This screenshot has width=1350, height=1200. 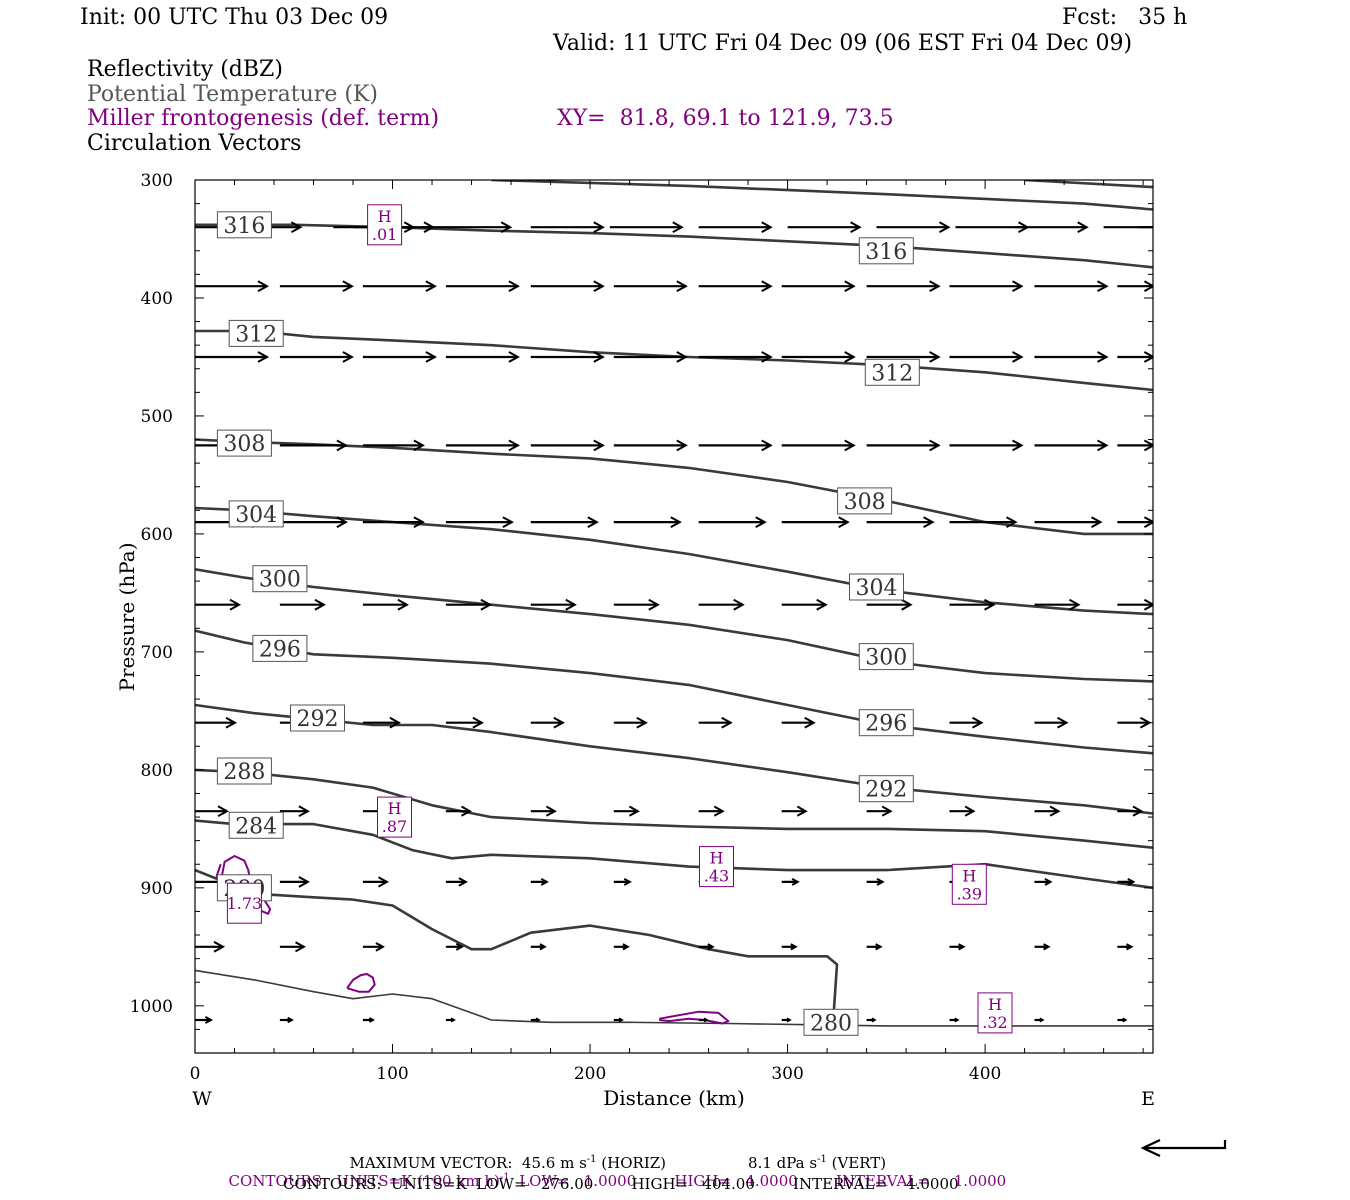 What do you see at coordinates (886, 723) in the screenshot?
I see `theta-label: 296` at bounding box center [886, 723].